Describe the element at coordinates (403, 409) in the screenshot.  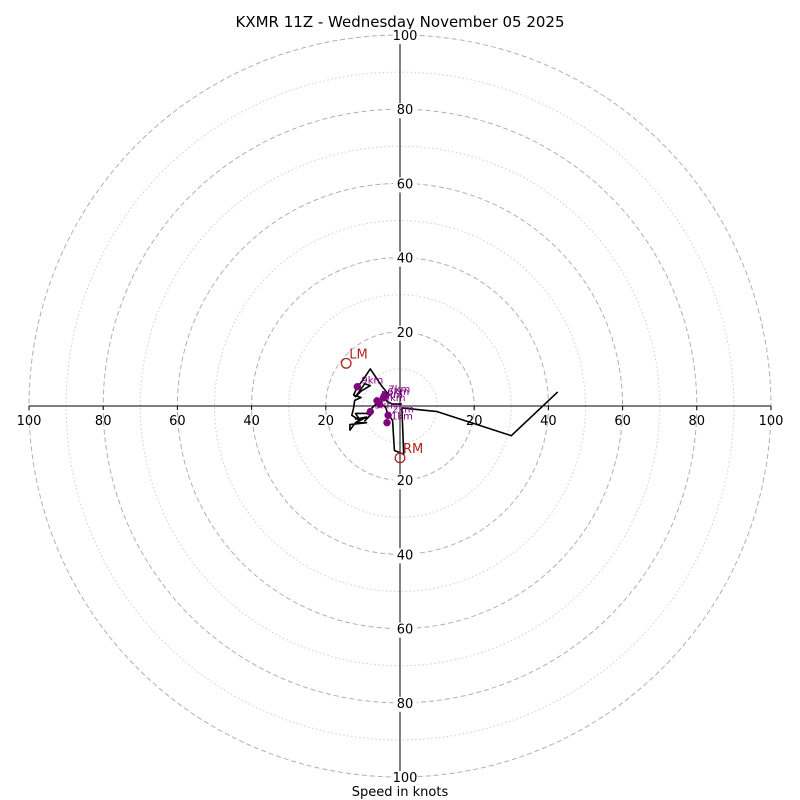
I see `height-marker-label: 2km` at that location.